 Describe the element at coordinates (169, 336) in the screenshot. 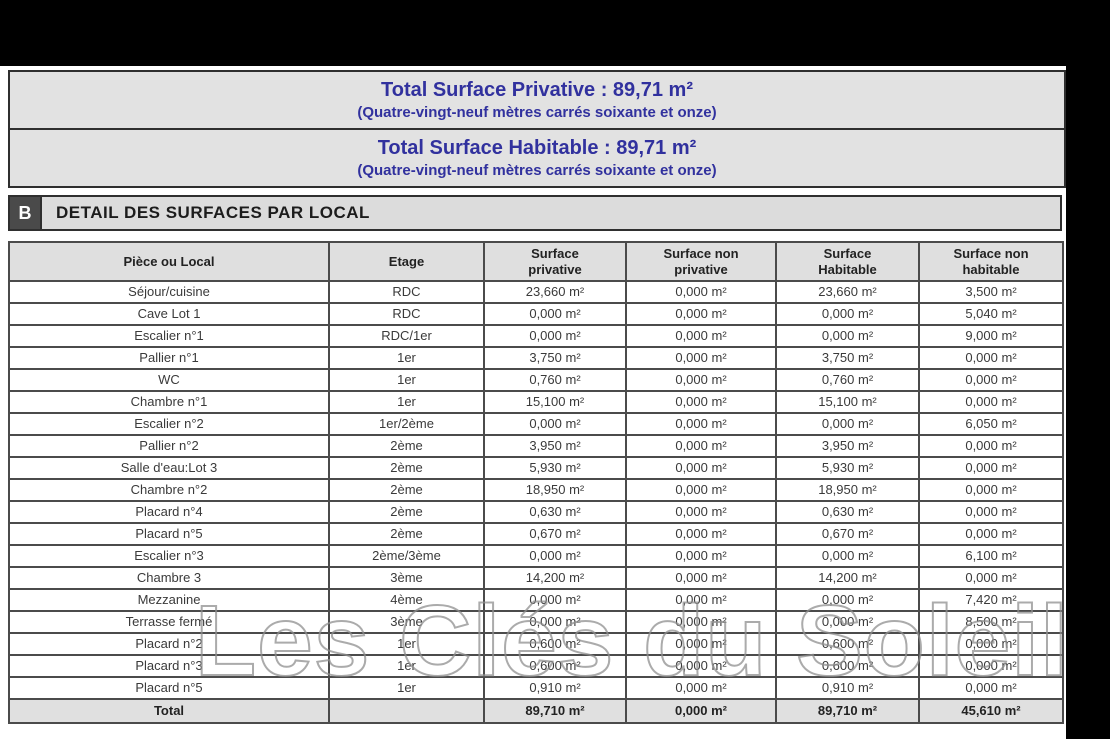

I see `cell-piece: Escalier n°1` at that location.